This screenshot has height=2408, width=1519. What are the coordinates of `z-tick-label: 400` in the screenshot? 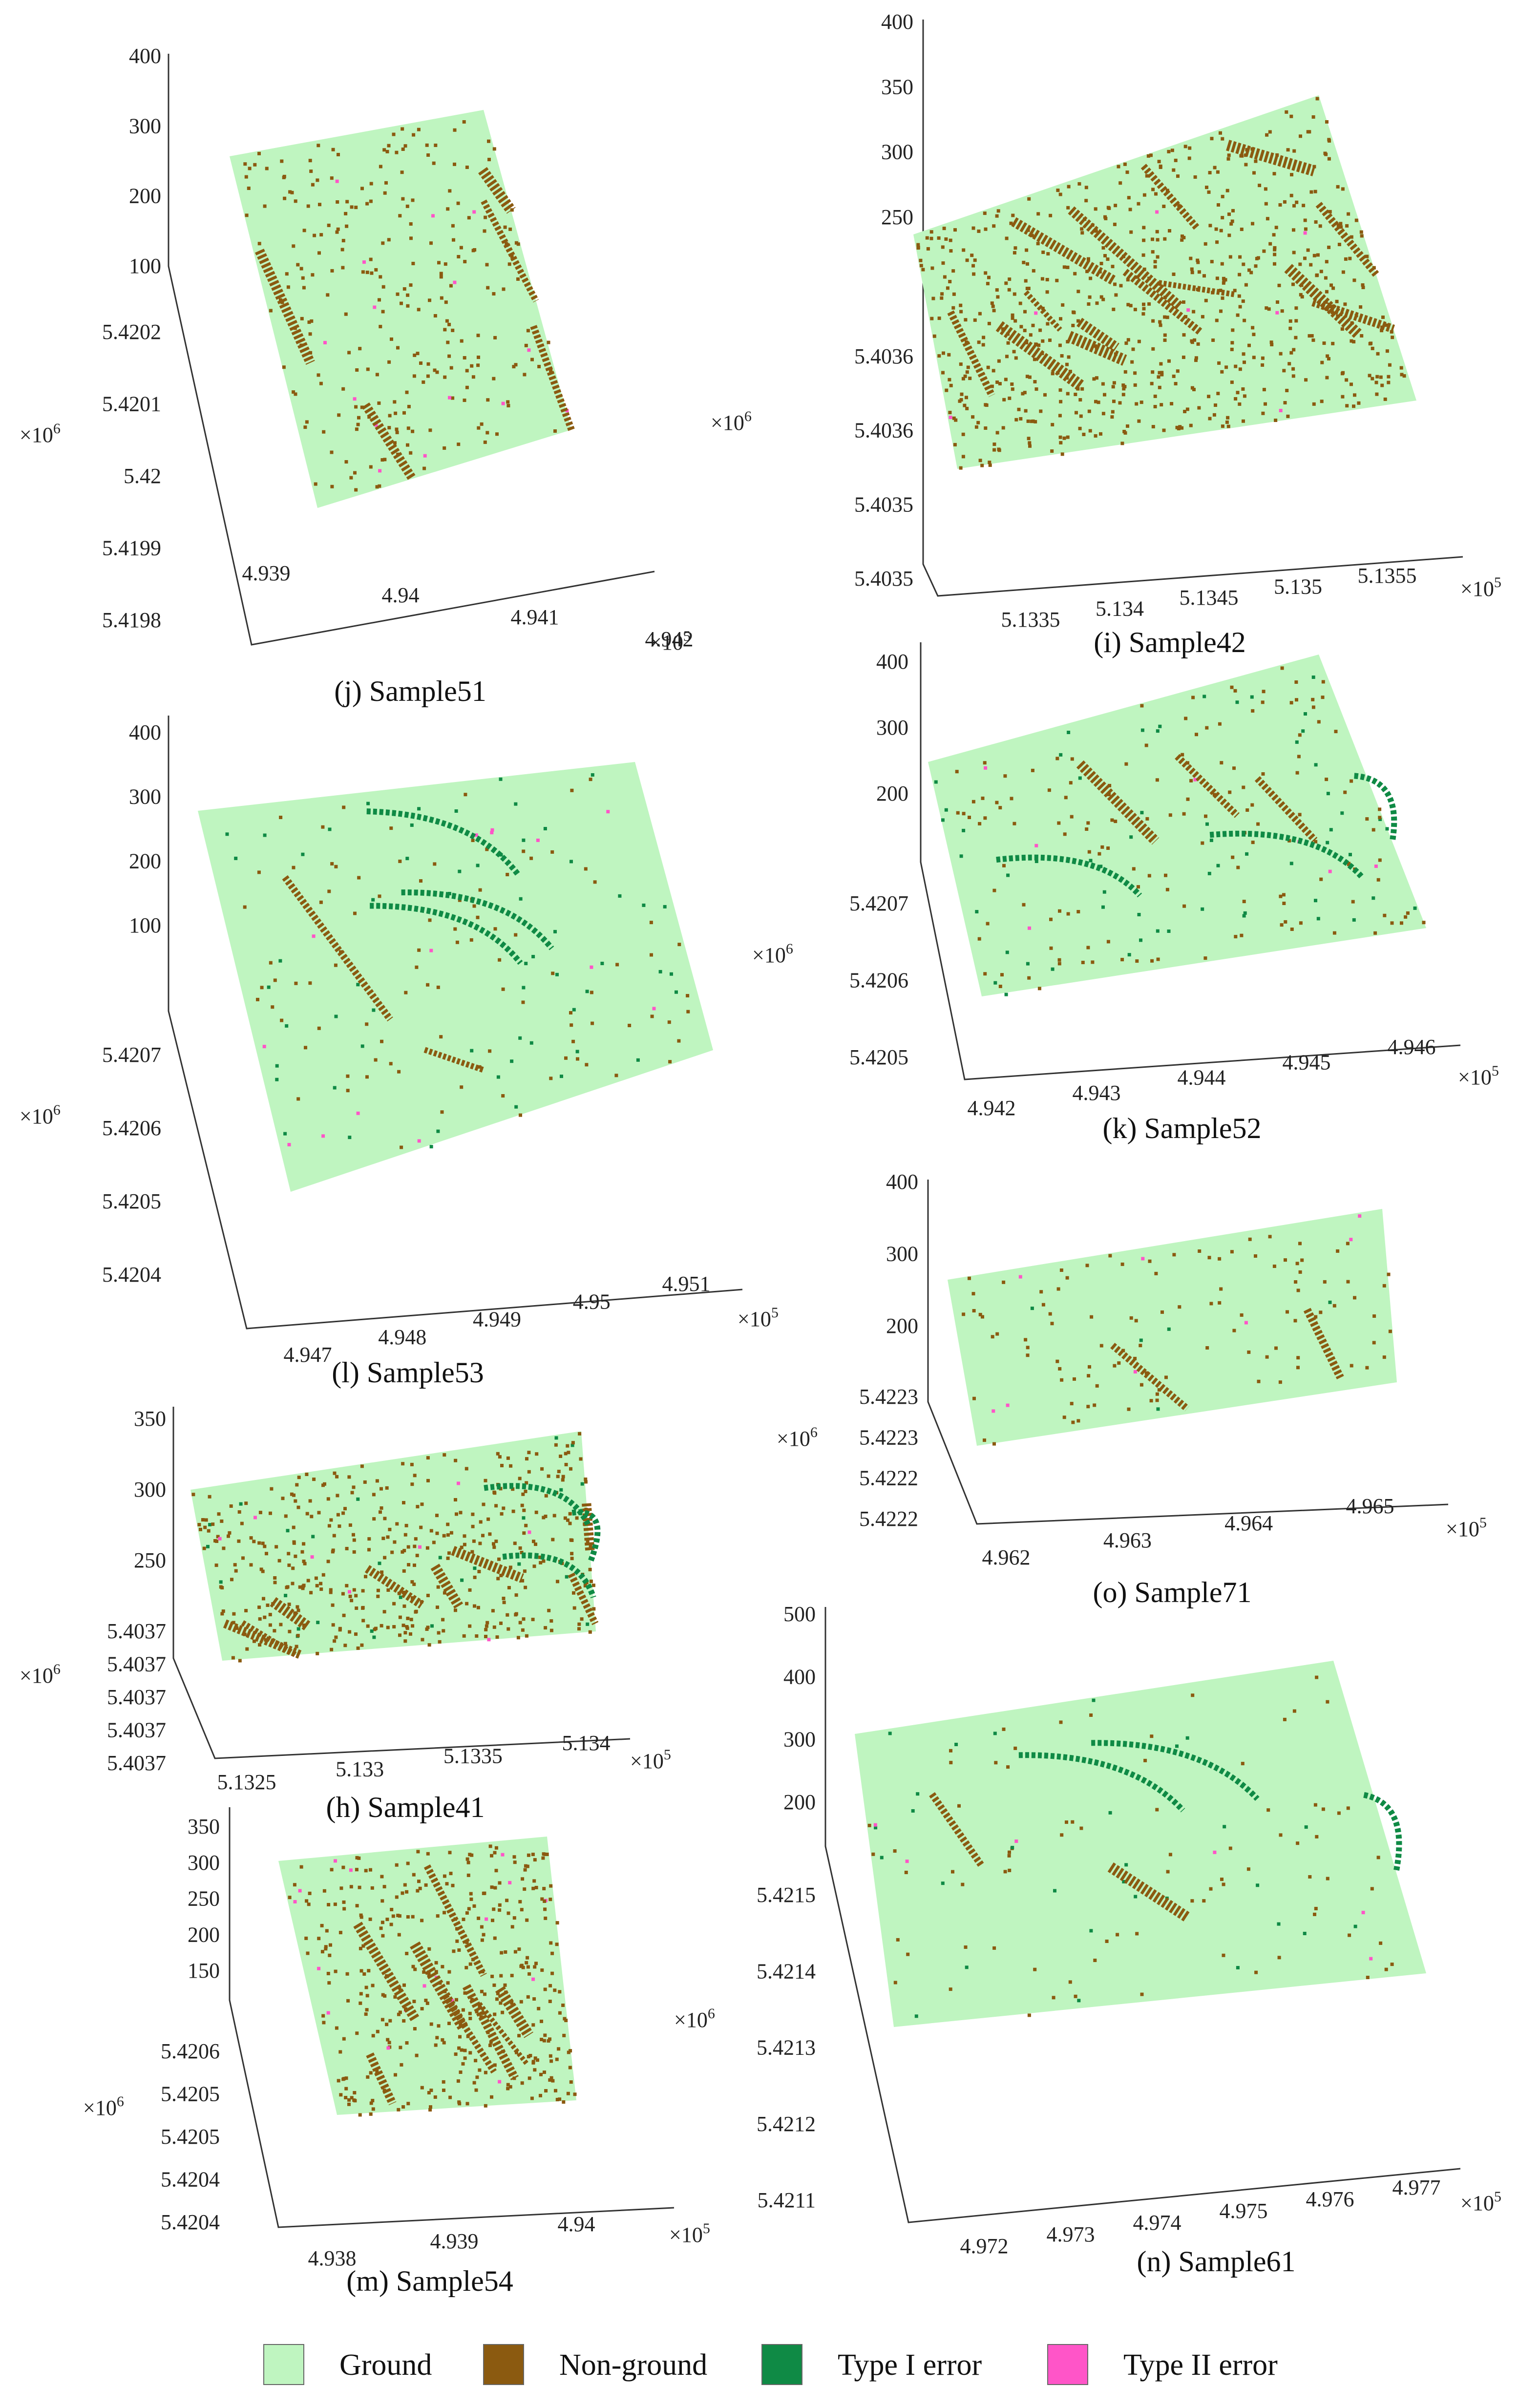 It's located at (897, 22).